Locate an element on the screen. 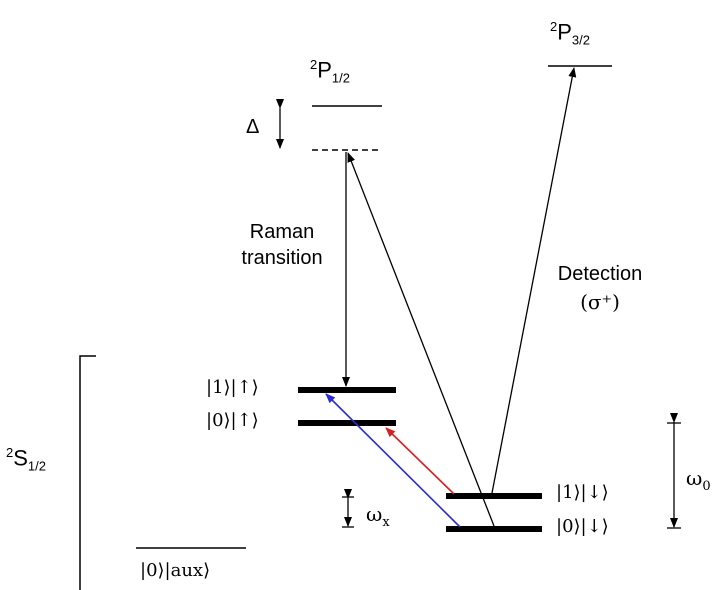  p32-sup: 2 is located at coordinates (554, 26).